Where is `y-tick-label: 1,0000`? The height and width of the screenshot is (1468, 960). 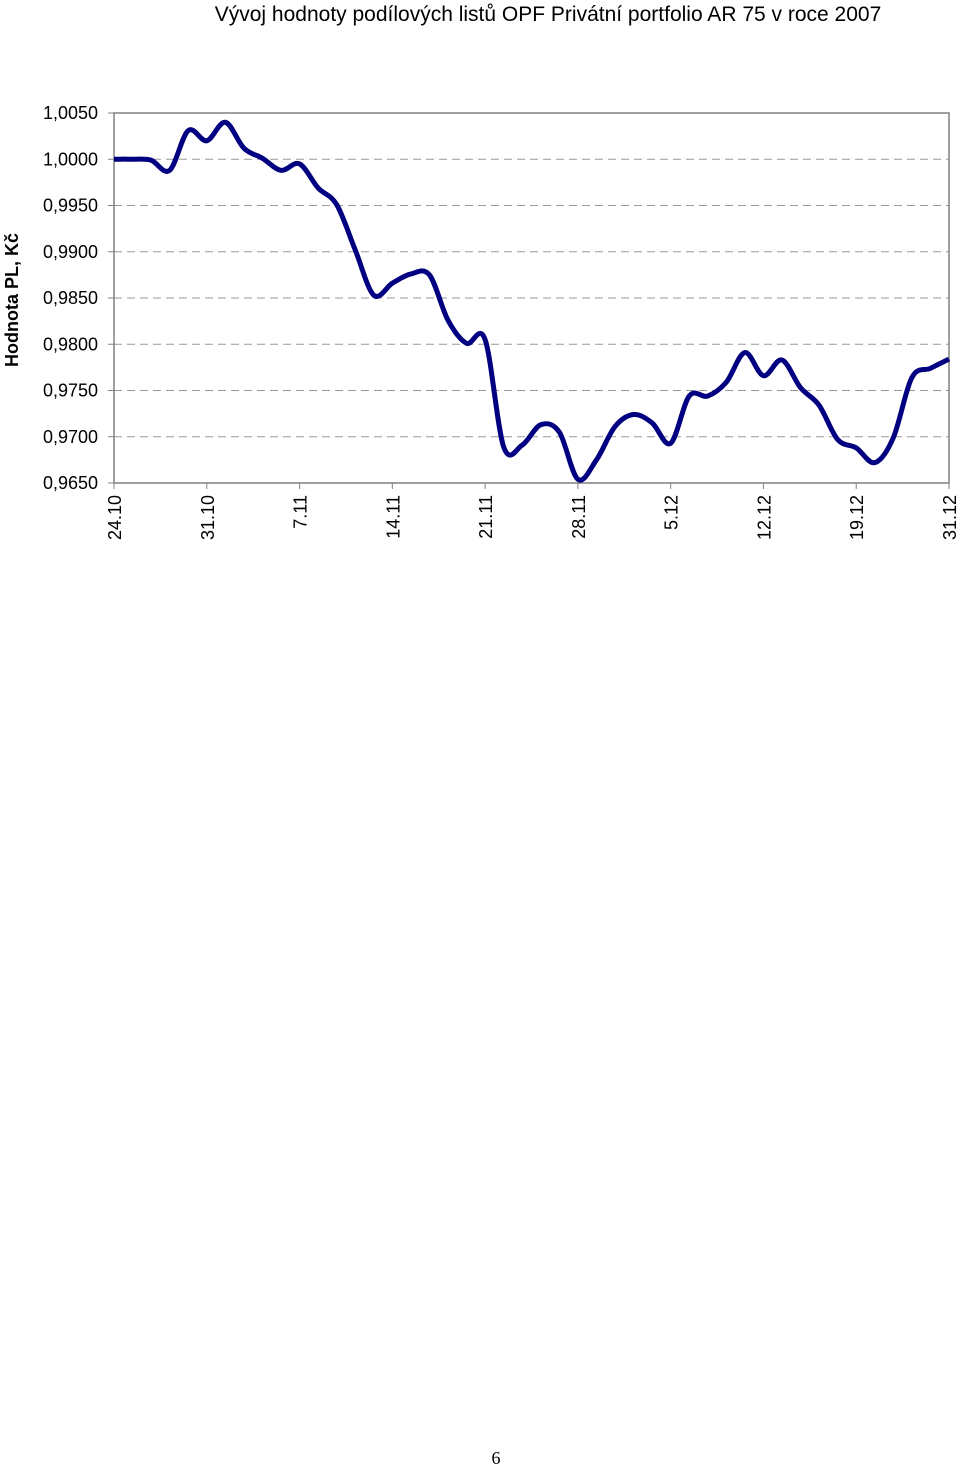
y-tick-label: 1,0000 is located at coordinates (70, 159).